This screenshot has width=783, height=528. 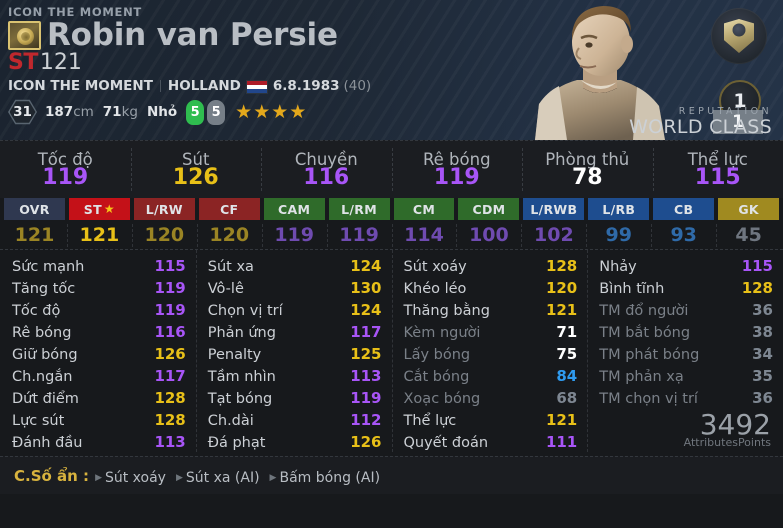 What do you see at coordinates (80, 86) in the screenshot?
I see `club-name: ICON THE MOMENT` at bounding box center [80, 86].